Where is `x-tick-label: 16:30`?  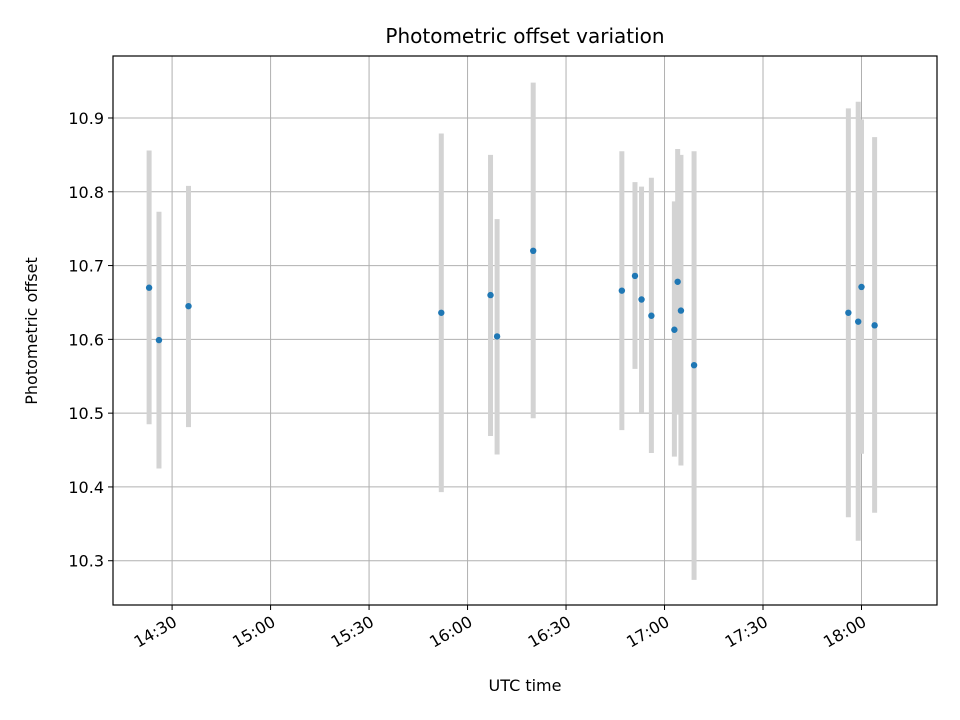
x-tick-label: 16:30 is located at coordinates (549, 632).